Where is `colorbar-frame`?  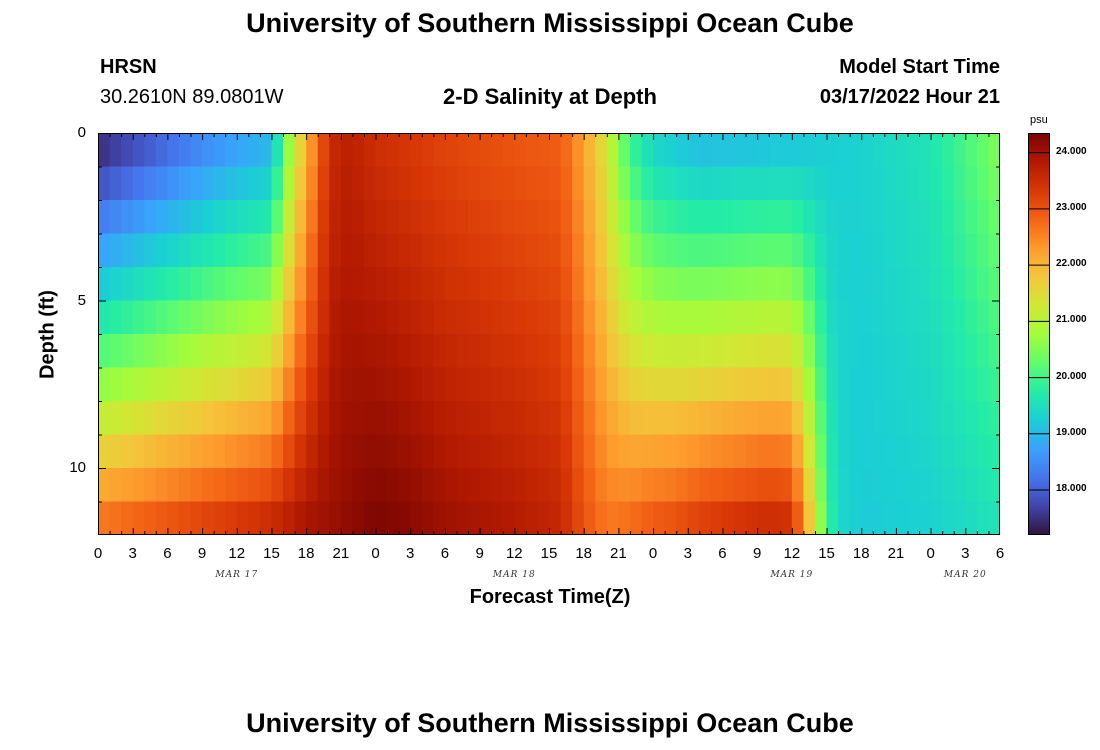 colorbar-frame is located at coordinates (1039, 334).